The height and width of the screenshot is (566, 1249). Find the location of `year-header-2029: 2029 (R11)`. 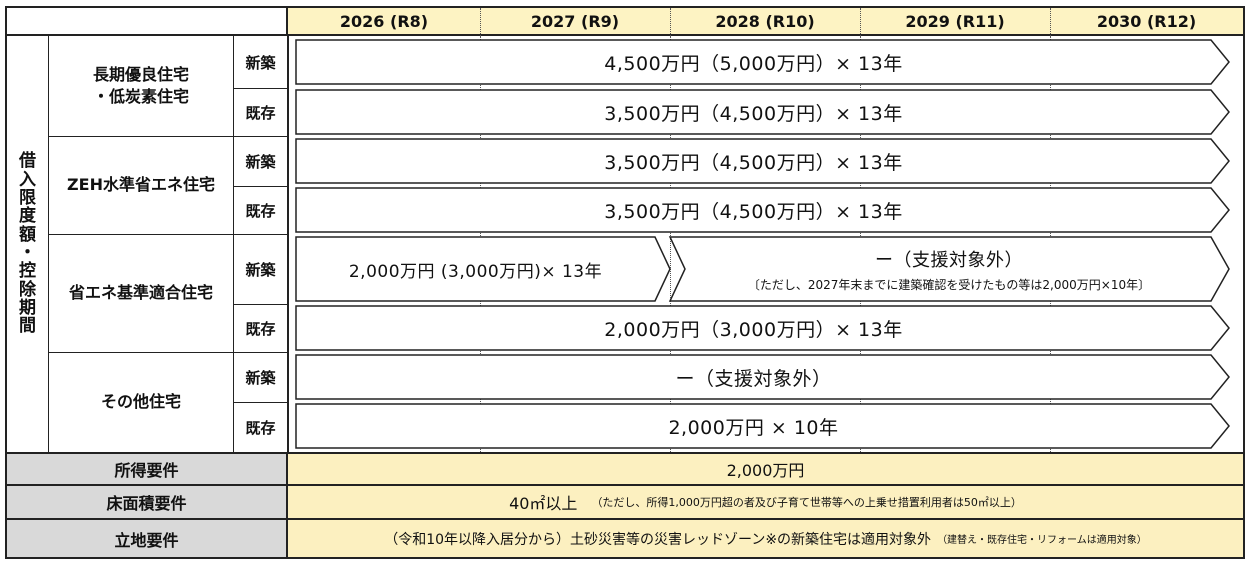

year-header-2029: 2029 (R11) is located at coordinates (955, 22).